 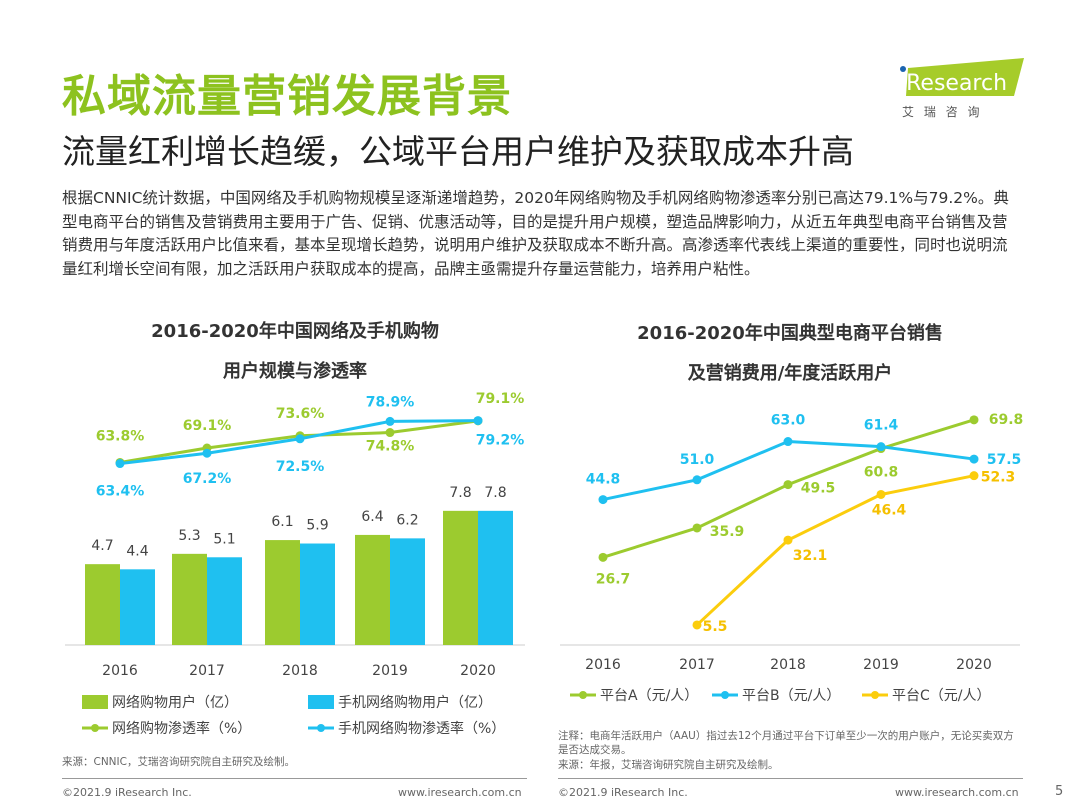 I want to click on chart2-title: 2016-2020年中国典型电商平台销售 及营销费用/年度活跃用户, so click(x=790, y=354).